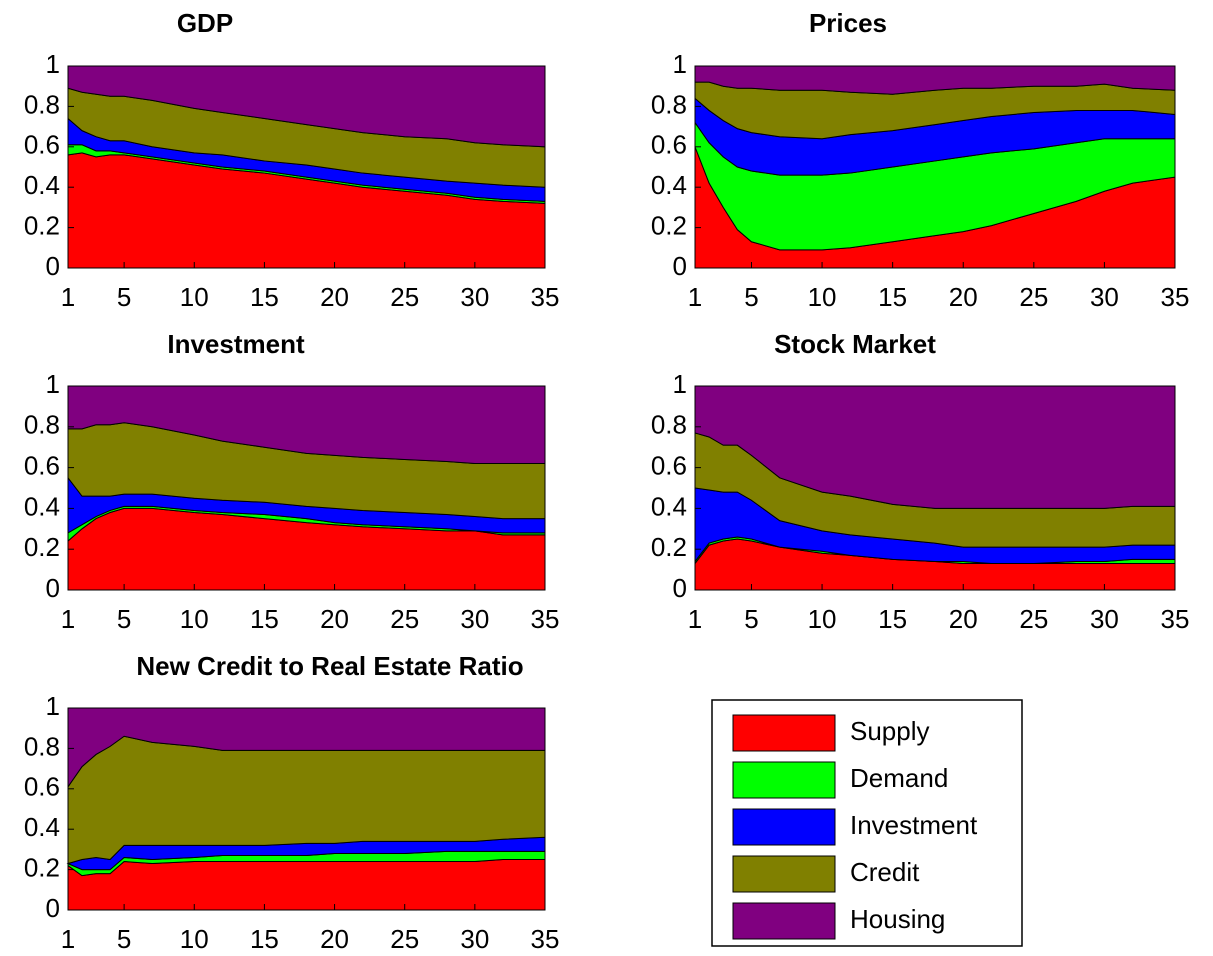 The image size is (1213, 956). I want to click on legend-label: Investment, so click(914, 825).